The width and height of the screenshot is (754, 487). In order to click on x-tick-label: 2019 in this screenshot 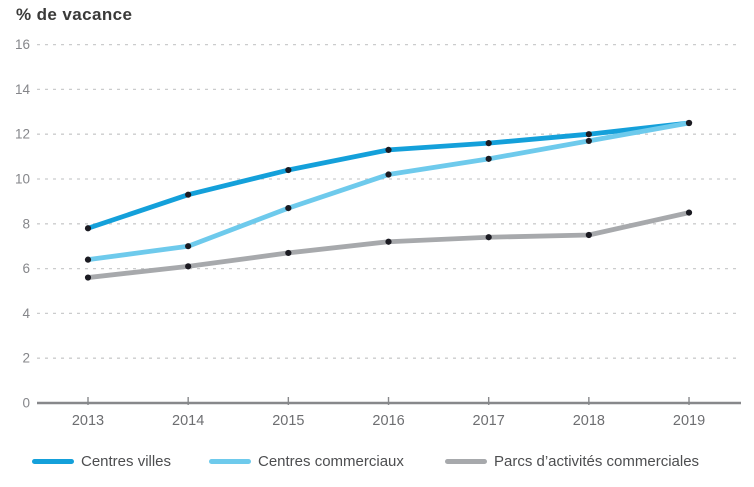, I will do `click(689, 421)`.